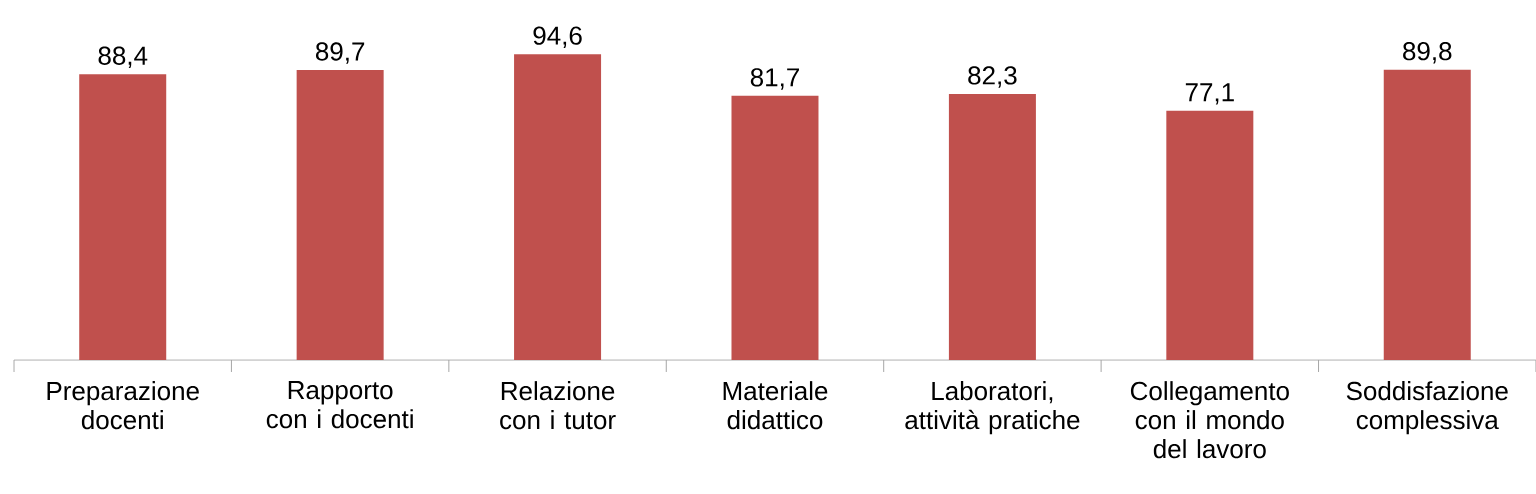 The width and height of the screenshot is (1536, 494). Describe the element at coordinates (558, 405) in the screenshot. I see `x-tick-label: Relazione con i tutor` at that location.